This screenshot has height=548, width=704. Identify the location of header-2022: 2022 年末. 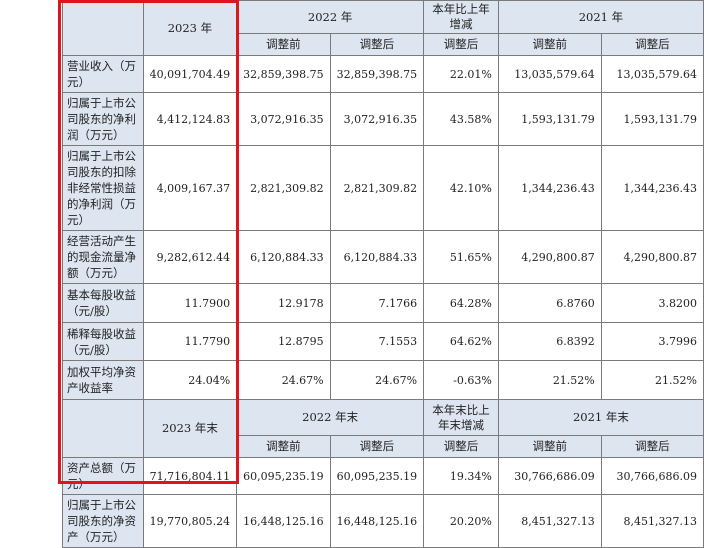
(330, 417).